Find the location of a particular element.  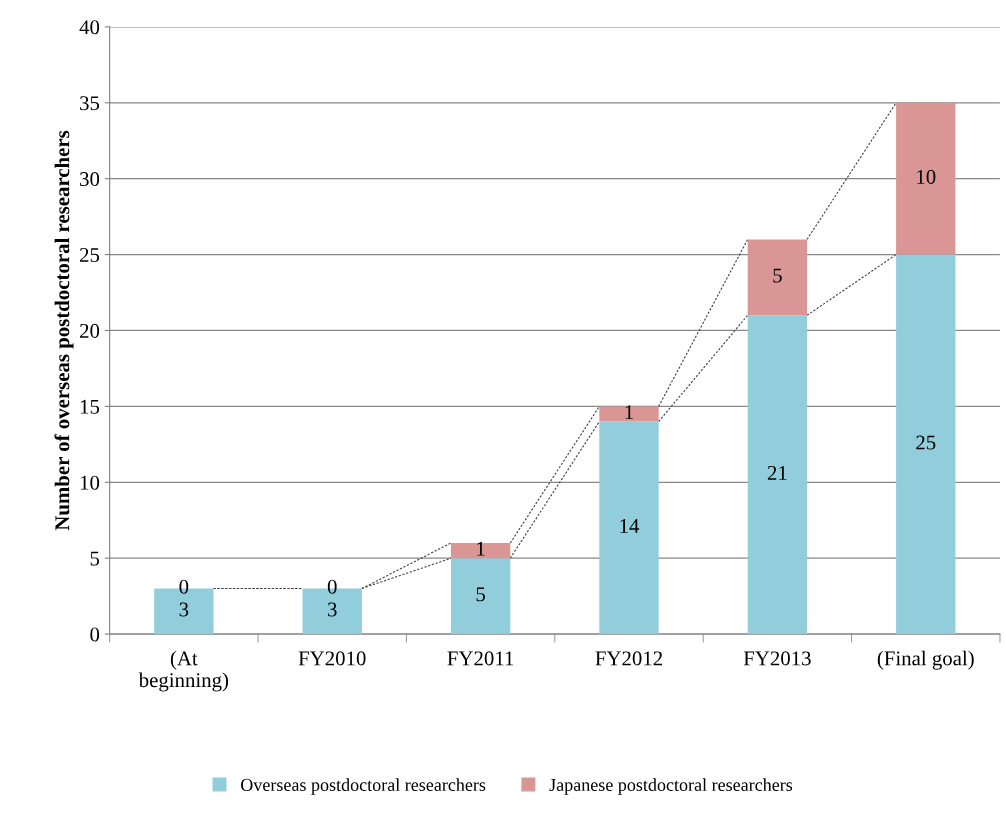

y-tick-label: 20 is located at coordinates (90, 330).